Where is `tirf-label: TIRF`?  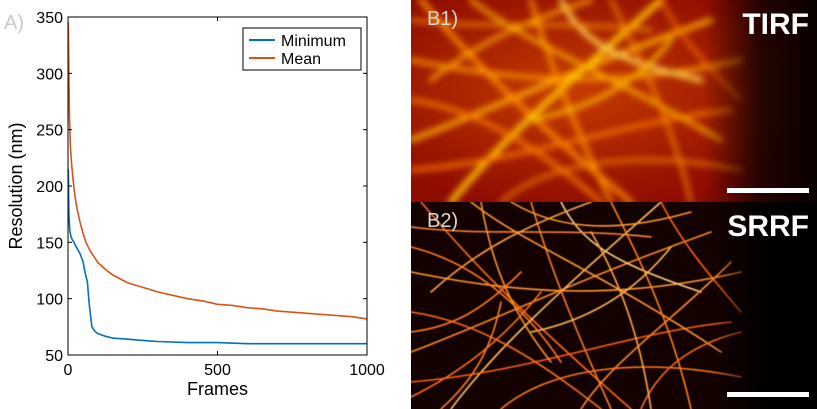 tirf-label: TIRF is located at coordinates (775, 24).